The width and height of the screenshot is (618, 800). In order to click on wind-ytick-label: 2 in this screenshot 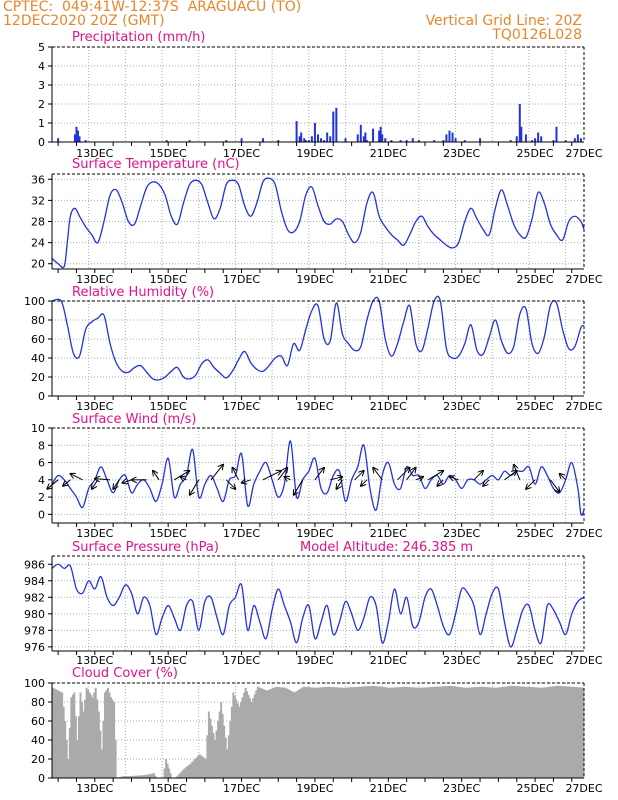, I will do `click(41, 497)`.